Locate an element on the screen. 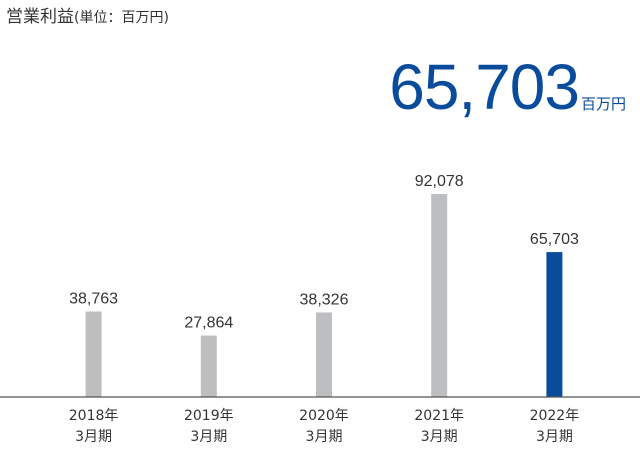  chart-title: 営業利益(単位：百万円) is located at coordinates (87, 17).